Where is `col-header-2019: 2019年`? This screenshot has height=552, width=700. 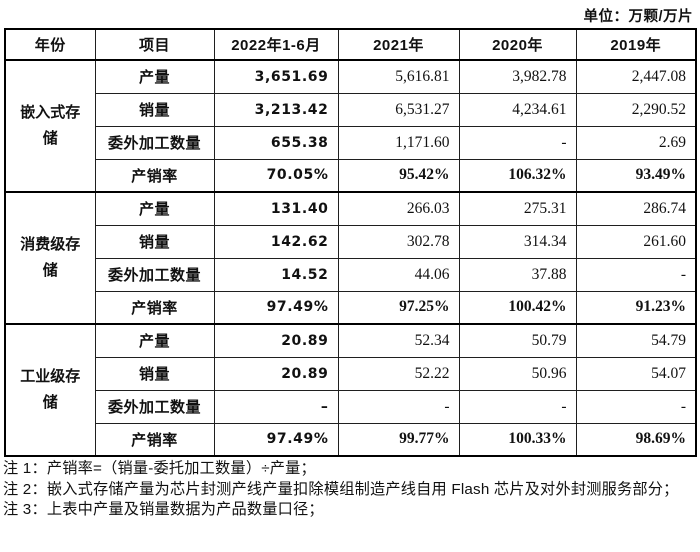 col-header-2019: 2019年 is located at coordinates (636, 44).